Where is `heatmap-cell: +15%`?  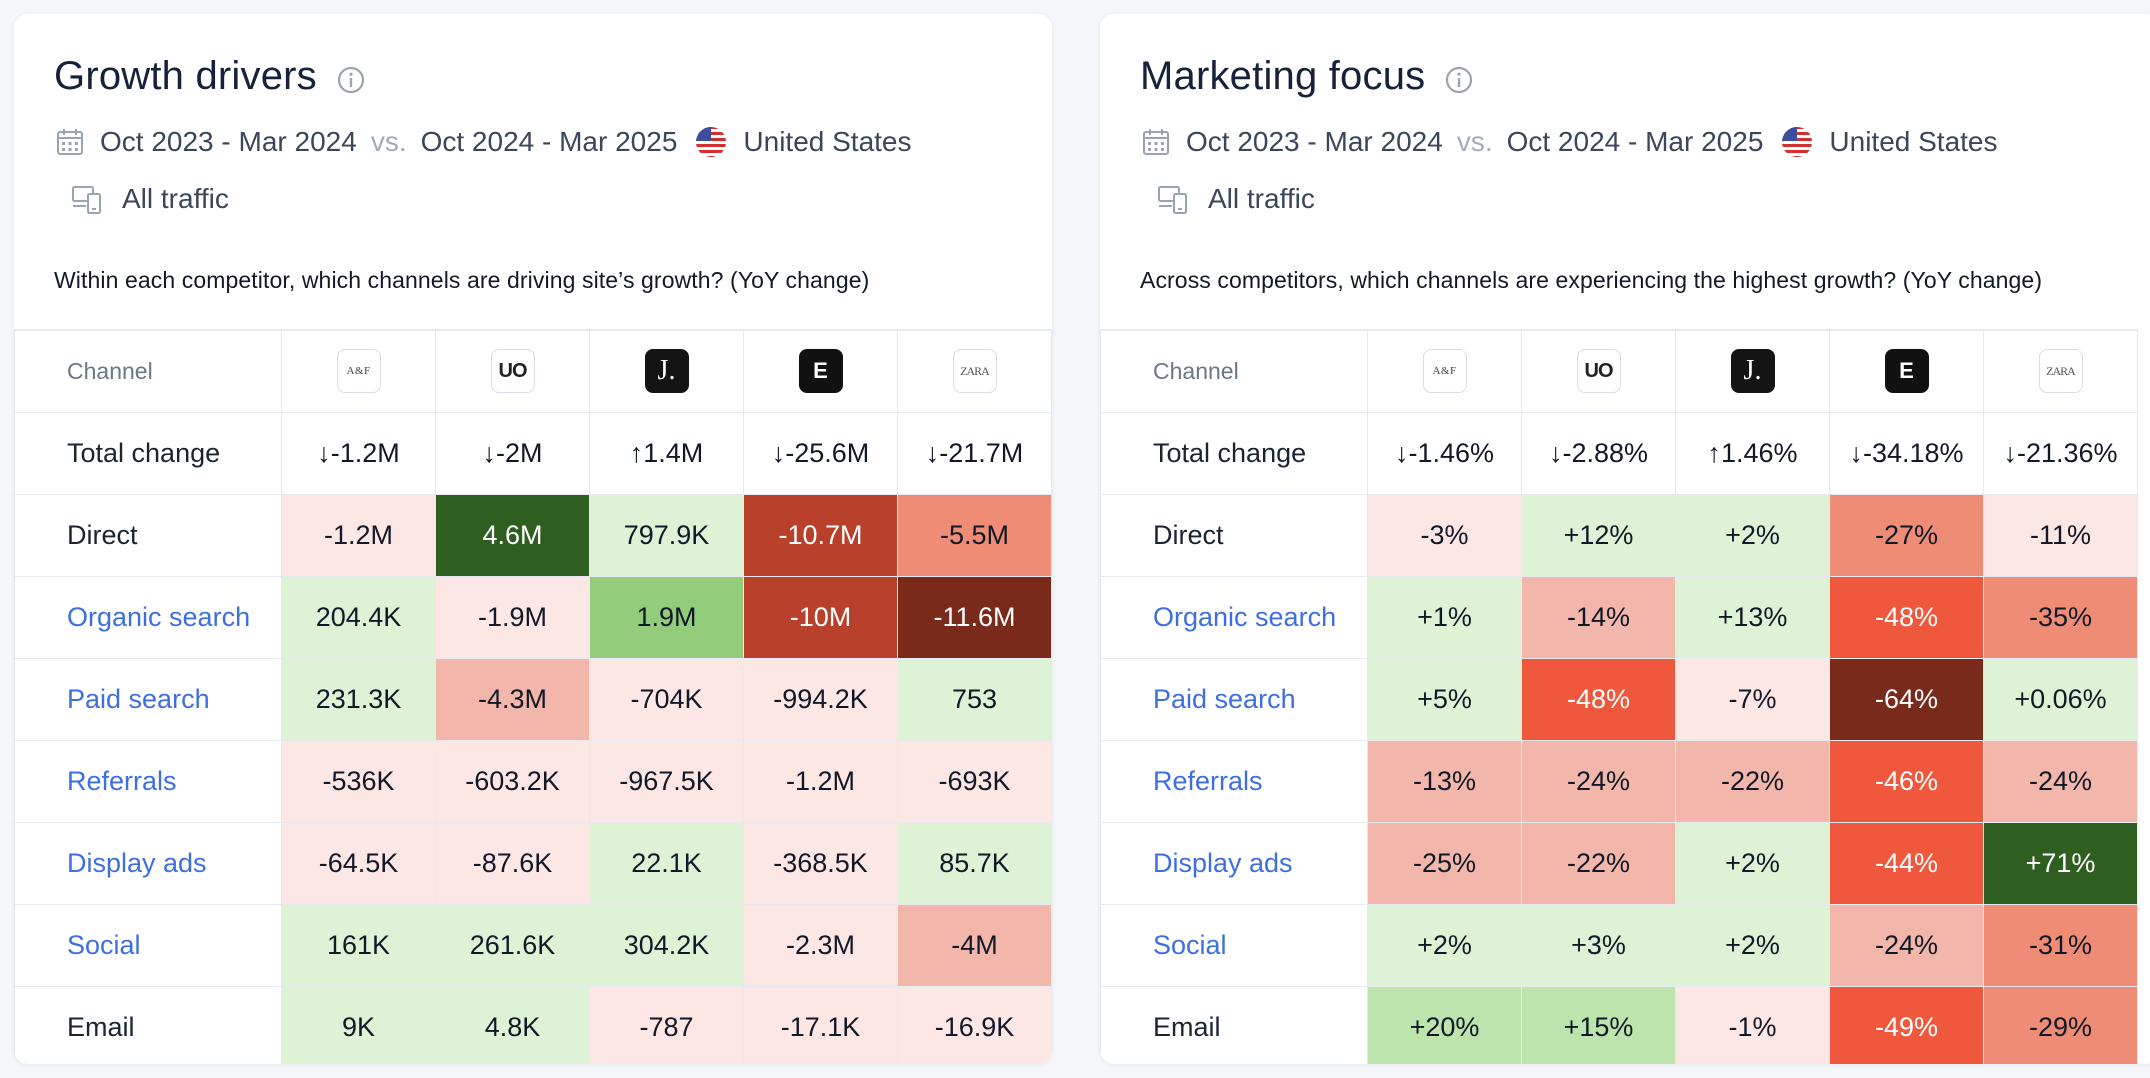 heatmap-cell: +15% is located at coordinates (1598, 1024).